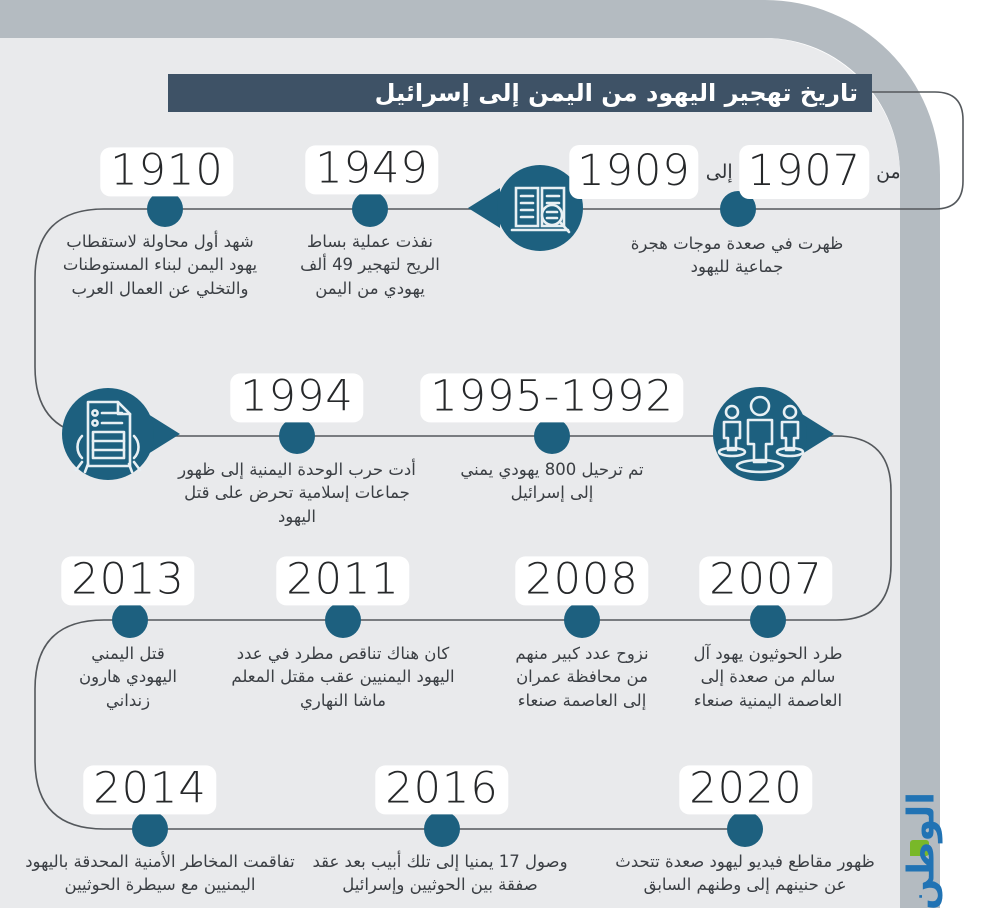 This screenshot has width=1000, height=910. I want to click on people-group-icon, so click(770, 436).